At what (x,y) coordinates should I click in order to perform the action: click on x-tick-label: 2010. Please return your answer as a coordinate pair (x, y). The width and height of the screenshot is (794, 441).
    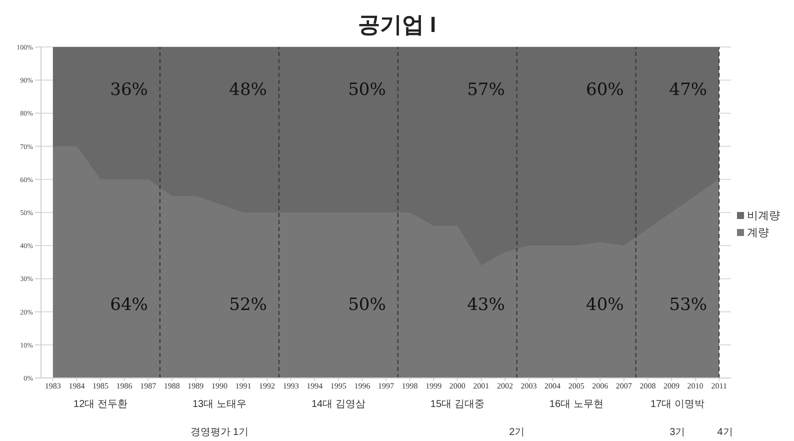
    Looking at the image, I should click on (695, 386).